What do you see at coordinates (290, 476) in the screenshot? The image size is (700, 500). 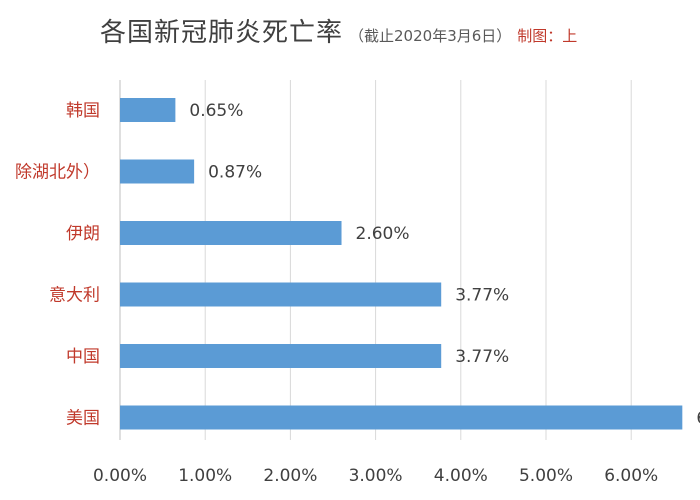 I see `x-tick-label: 2.00%` at bounding box center [290, 476].